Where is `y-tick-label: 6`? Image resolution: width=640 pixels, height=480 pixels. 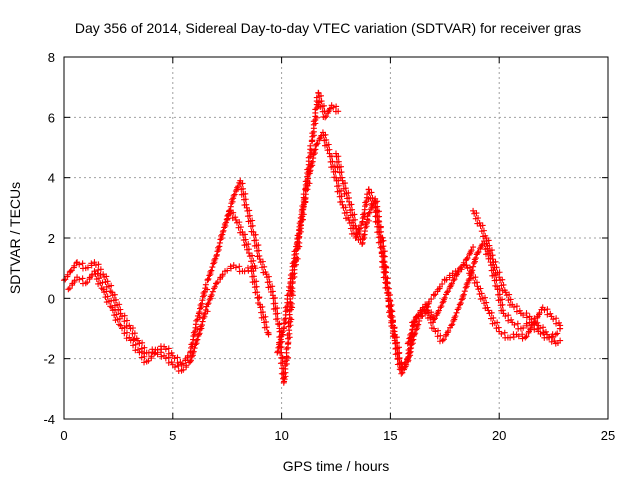 y-tick-label: 6 is located at coordinates (51, 117).